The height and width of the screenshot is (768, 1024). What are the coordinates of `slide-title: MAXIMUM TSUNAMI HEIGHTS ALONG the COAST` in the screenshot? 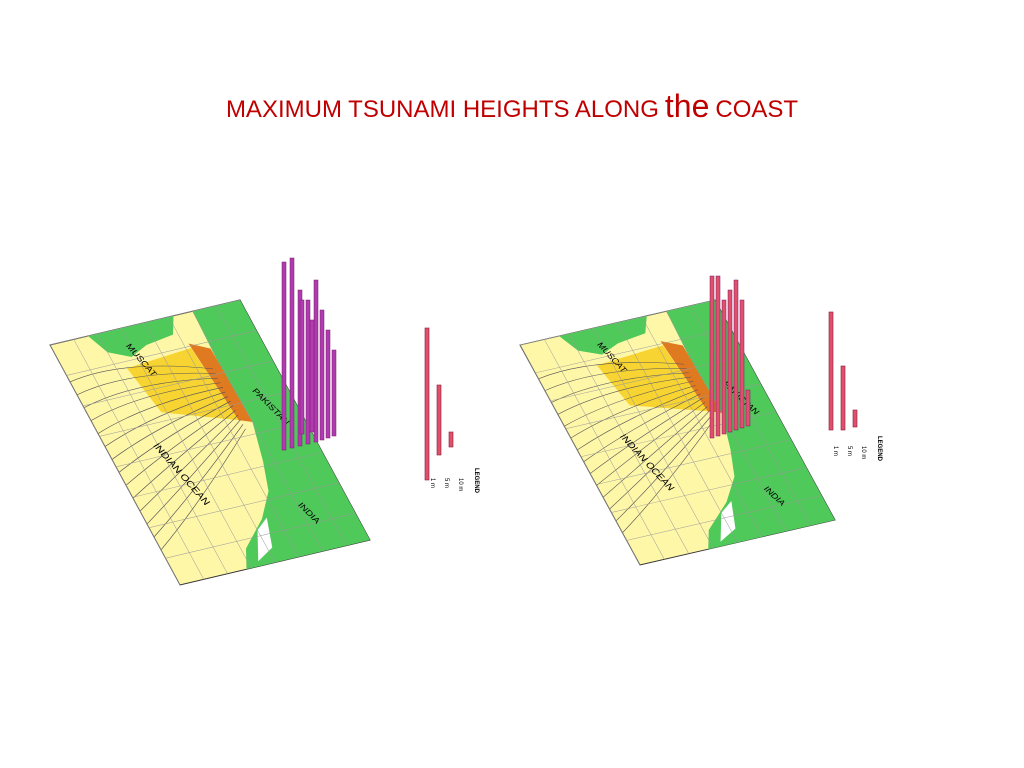 It's located at (512, 106).